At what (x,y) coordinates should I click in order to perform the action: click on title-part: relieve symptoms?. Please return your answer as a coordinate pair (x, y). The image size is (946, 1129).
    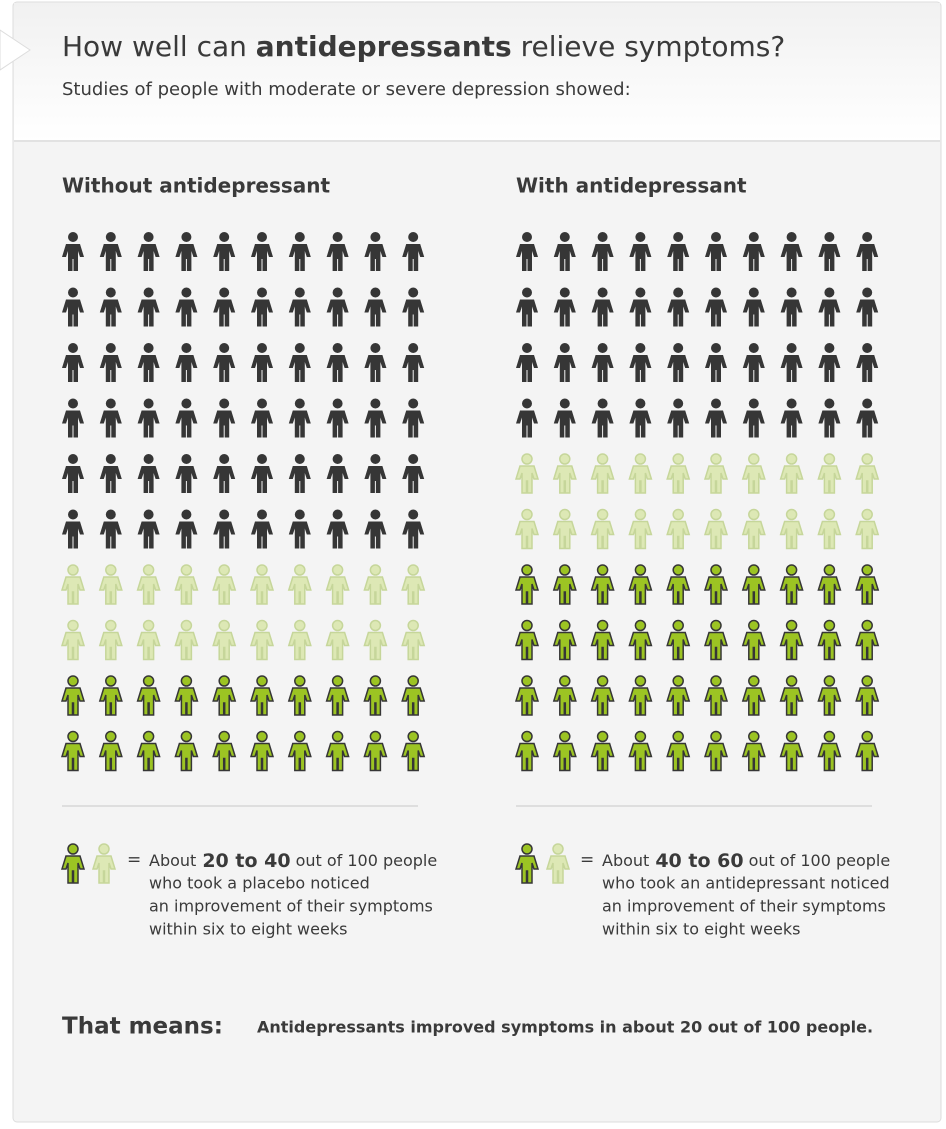
    Looking at the image, I should click on (649, 46).